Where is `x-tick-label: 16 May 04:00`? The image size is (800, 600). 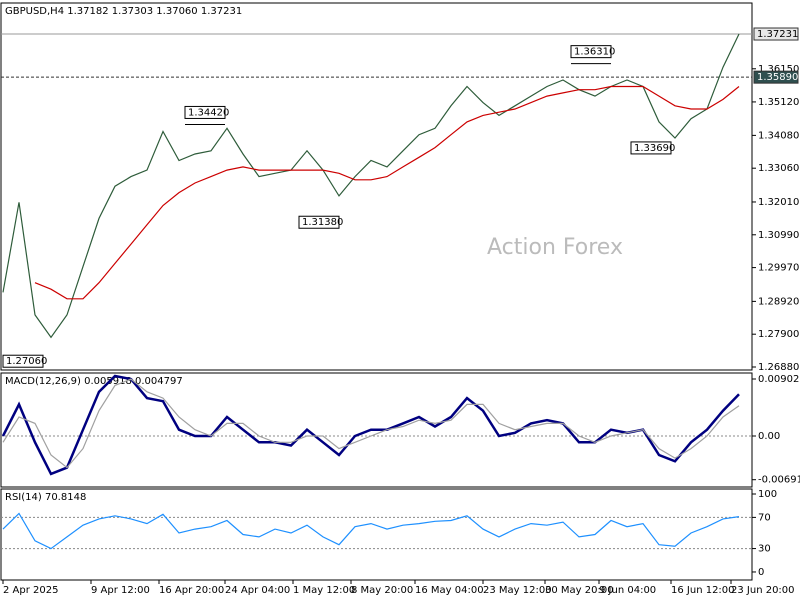 x-tick-label: 16 May 04:00 is located at coordinates (449, 590).